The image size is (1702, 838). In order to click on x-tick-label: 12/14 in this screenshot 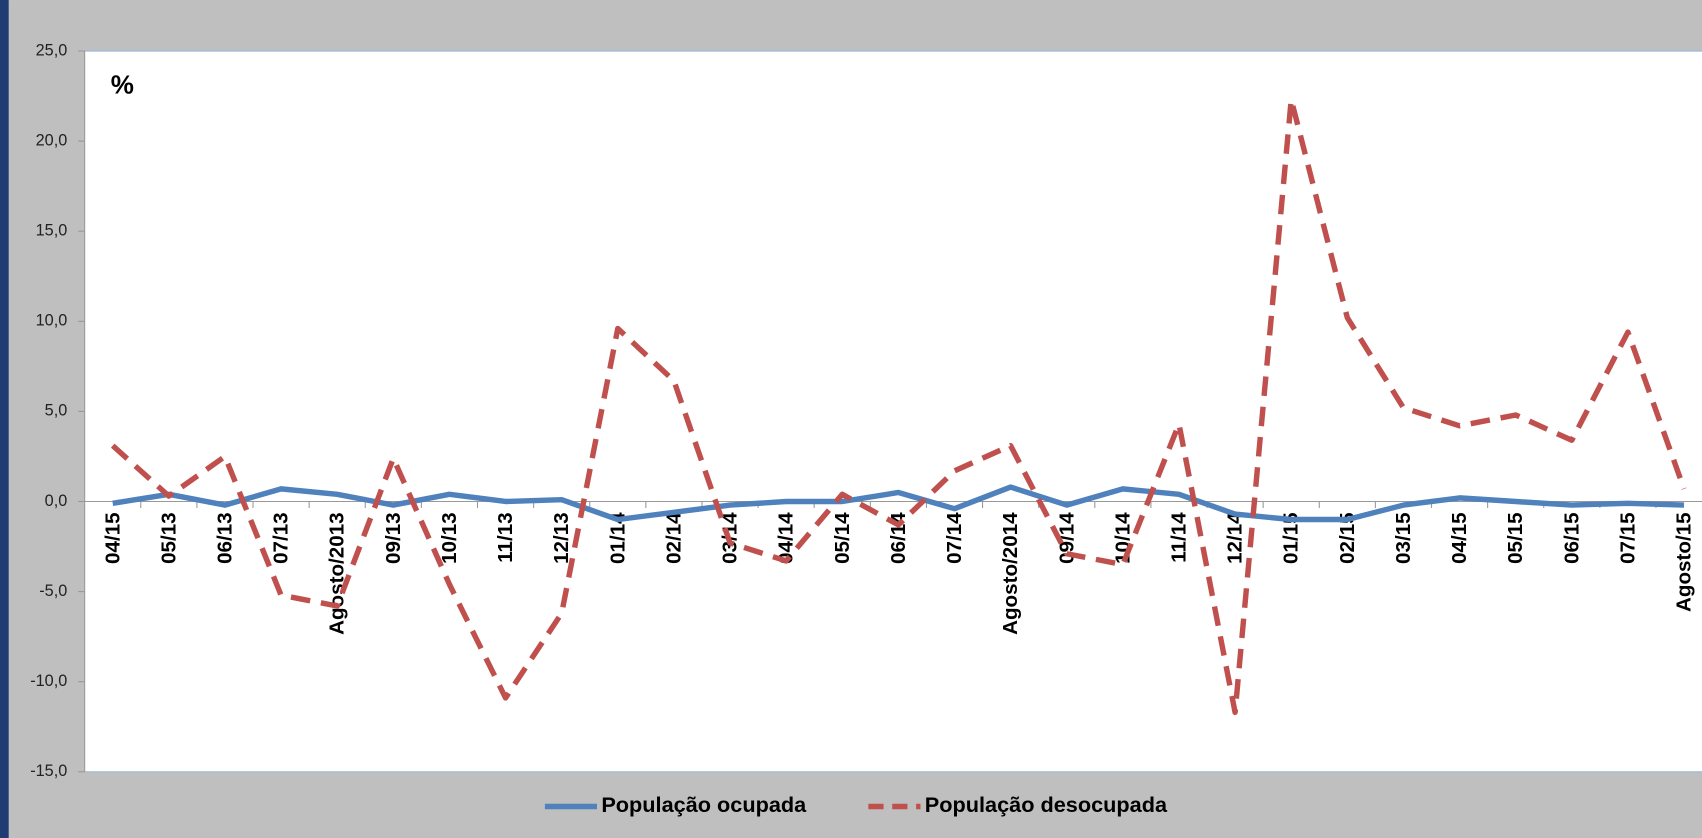, I will do `click(1235, 538)`.